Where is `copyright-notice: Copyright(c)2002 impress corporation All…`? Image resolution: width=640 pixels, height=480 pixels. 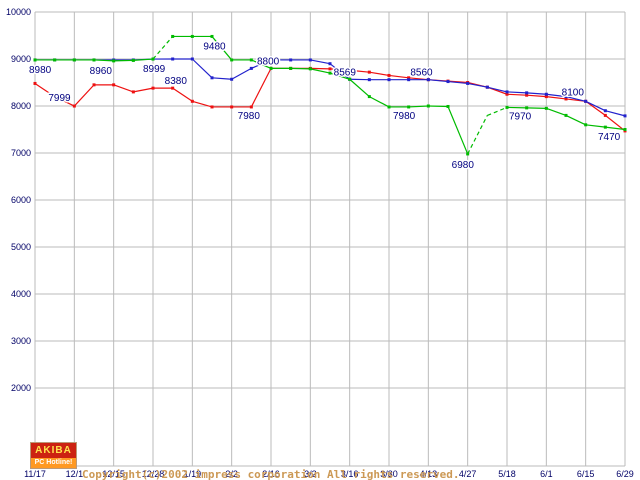 copyright-notice: Copyright(c)2002 impress corporation All… is located at coordinates (271, 460).